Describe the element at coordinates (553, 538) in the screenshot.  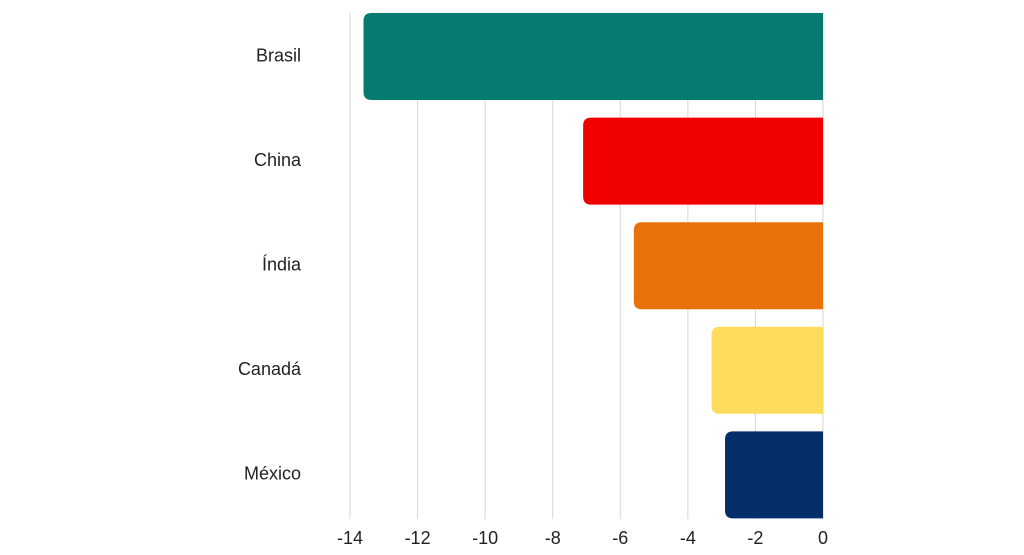
I see `x-tick-label: -8` at that location.